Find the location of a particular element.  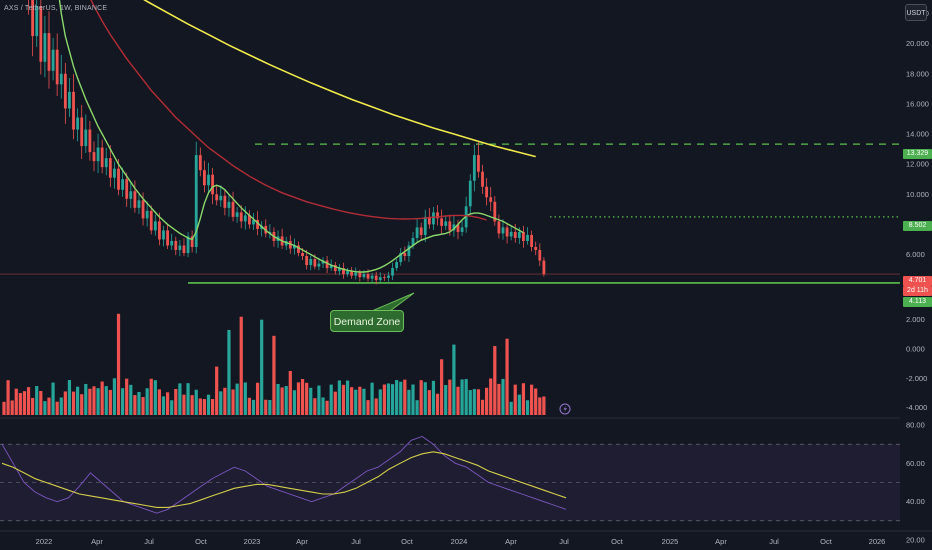

time-axis-label: 2022 is located at coordinates (44, 541).